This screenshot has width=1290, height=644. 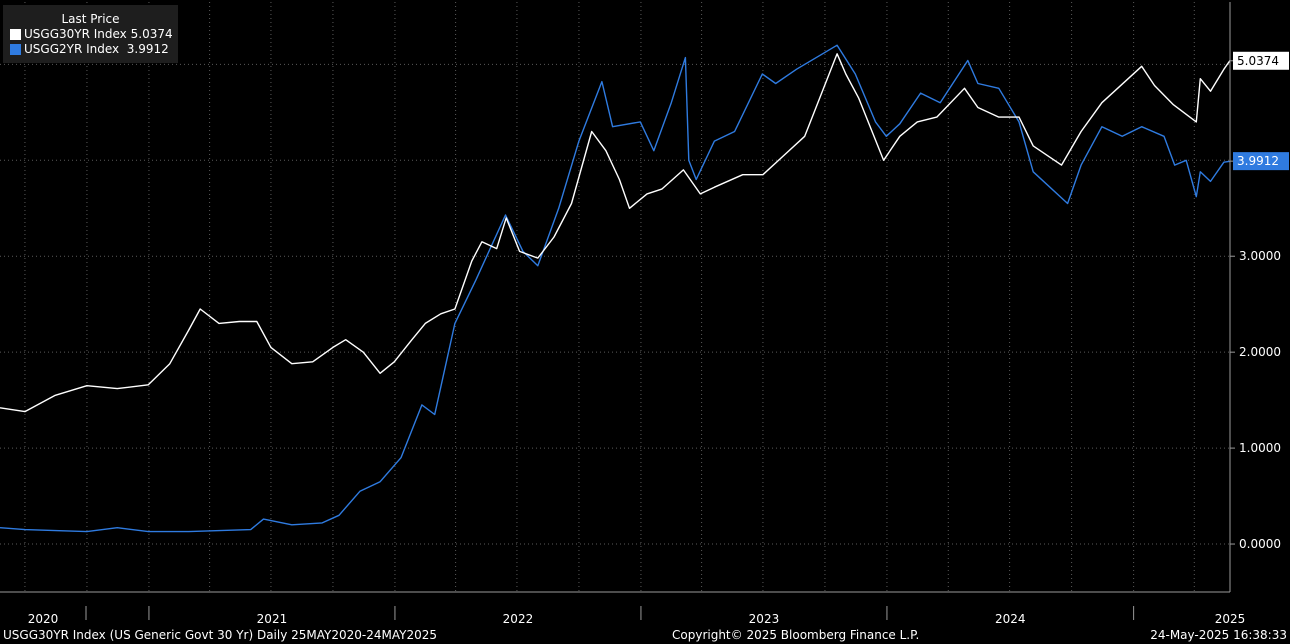 What do you see at coordinates (15, 34) in the screenshot?
I see `legend-swatch-30yr` at bounding box center [15, 34].